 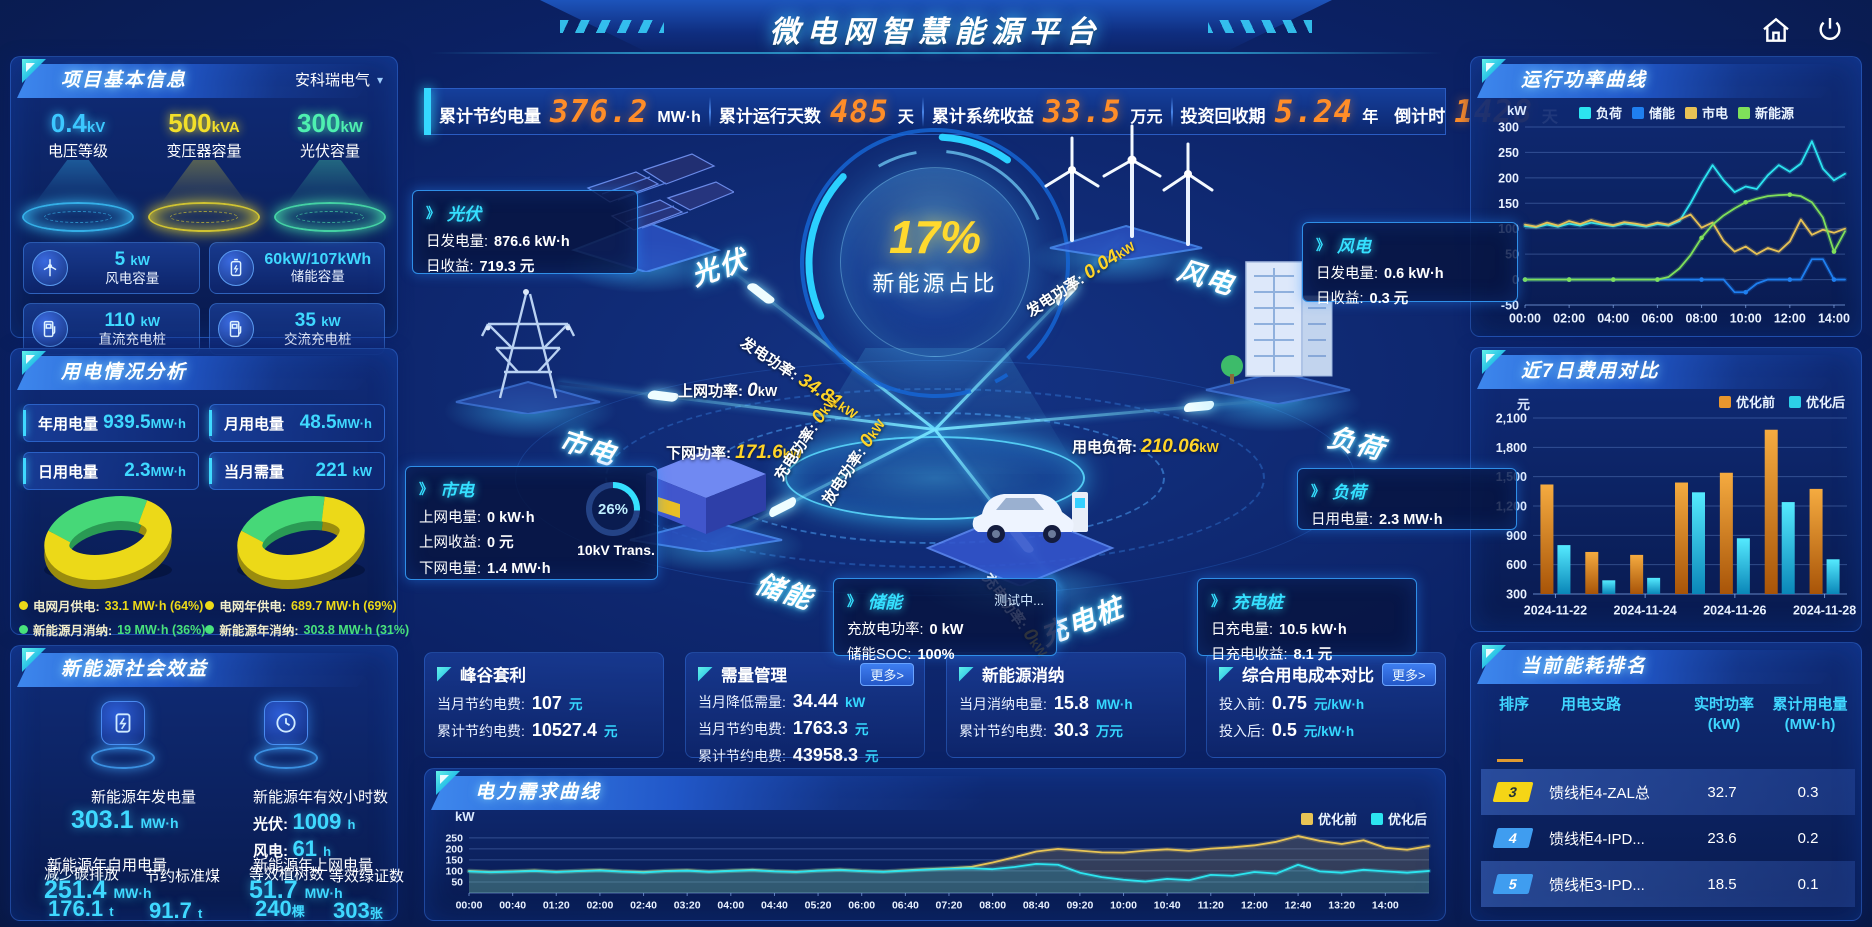 I want to click on annual-generation-label: 新能源年发电量, so click(x=144, y=797).